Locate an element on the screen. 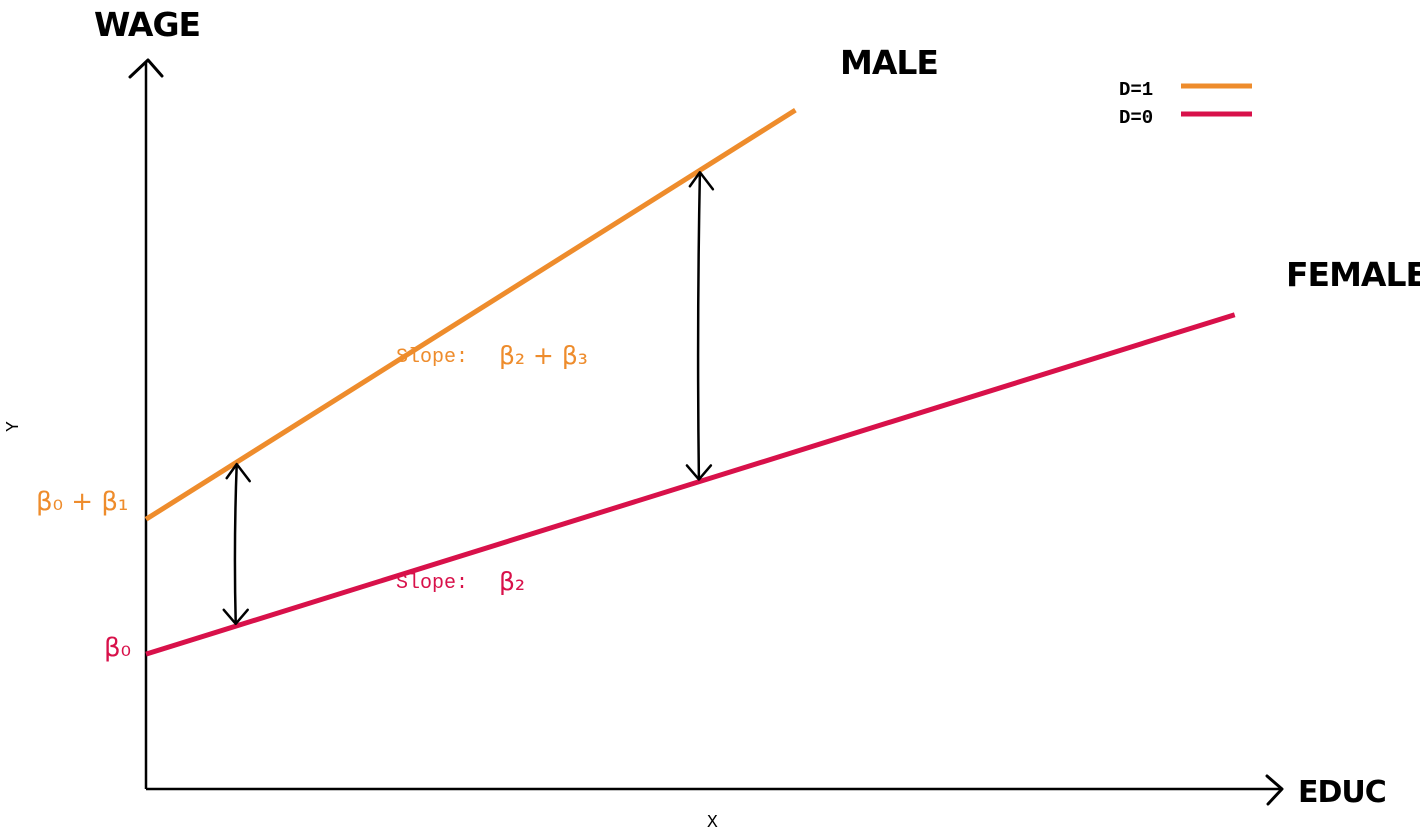 The width and height of the screenshot is (1420, 832). gap-arrow-right is located at coordinates (700, 326).